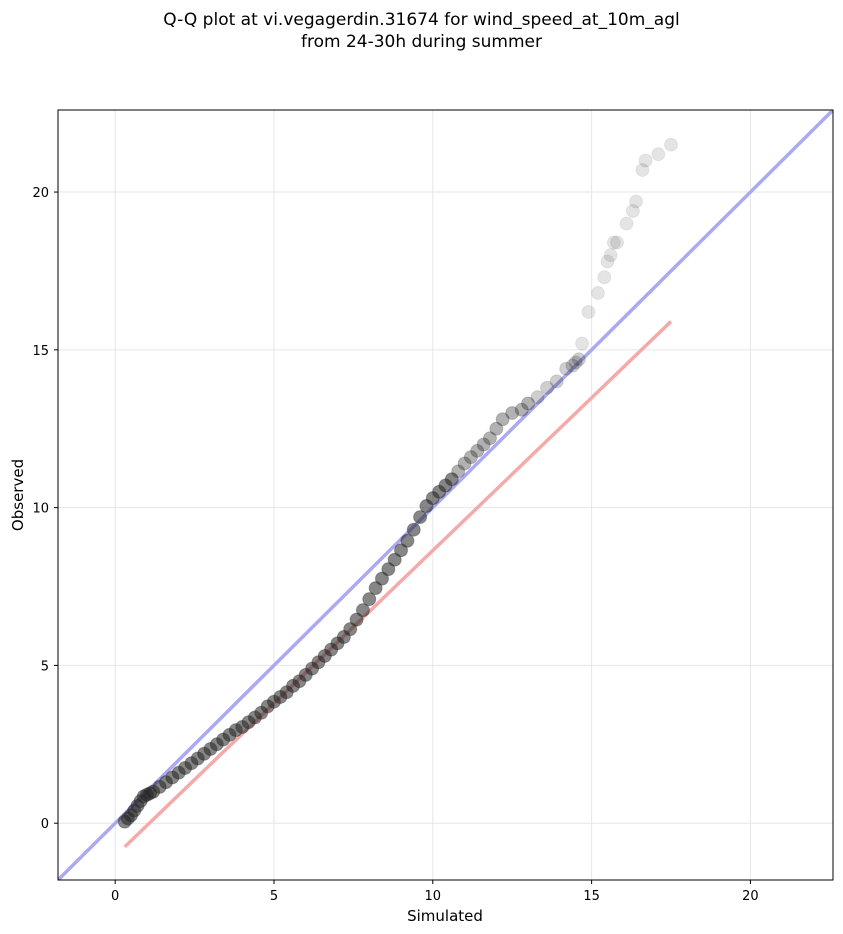 The image size is (843, 934). I want to click on x-axis-ticks: 0 5 10 15 20, so click(435, 892).